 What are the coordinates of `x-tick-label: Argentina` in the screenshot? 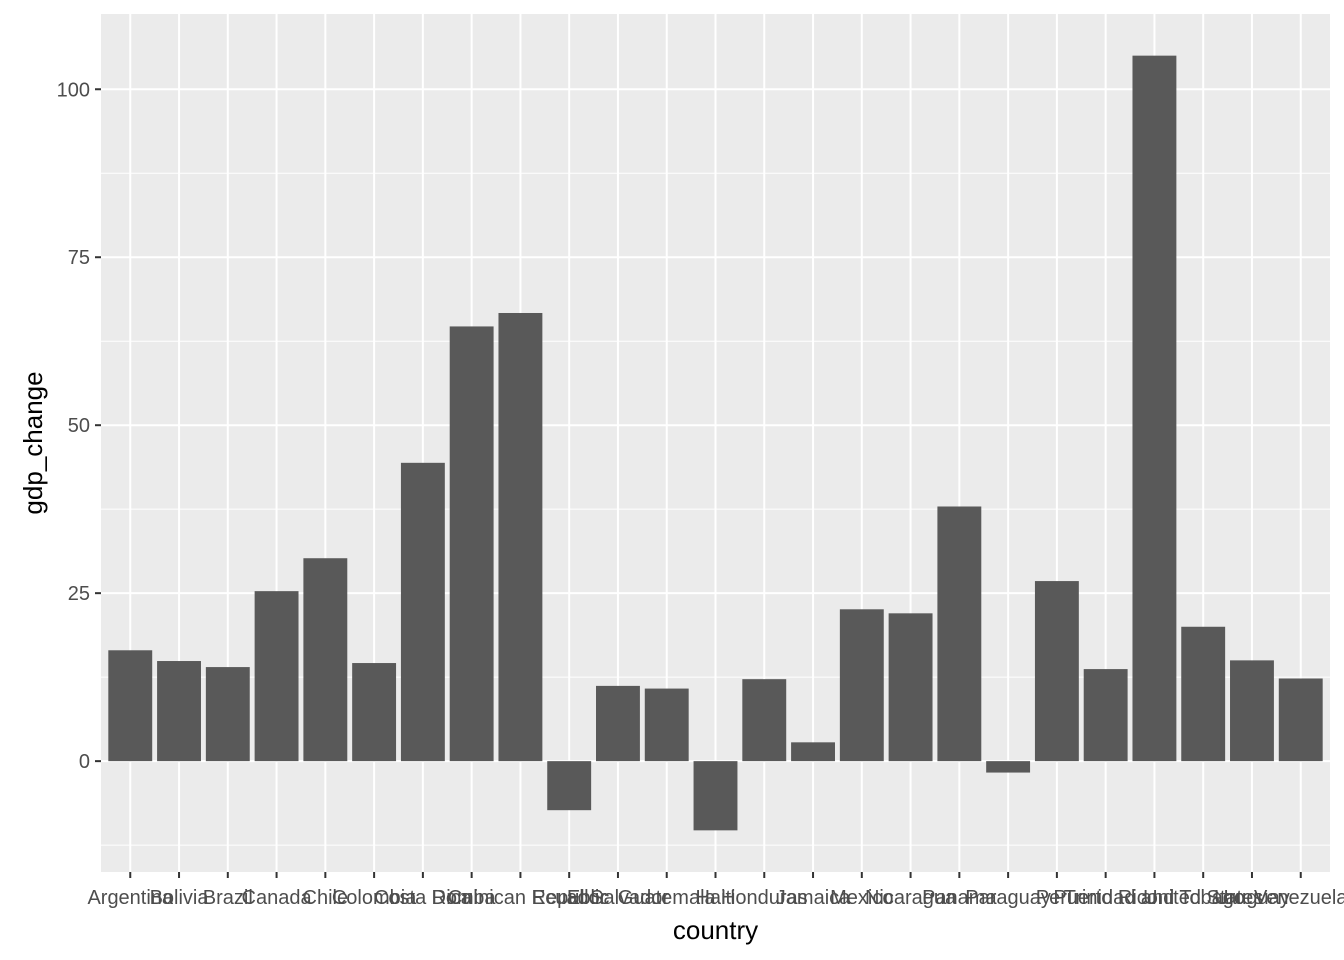 It's located at (130, 898).